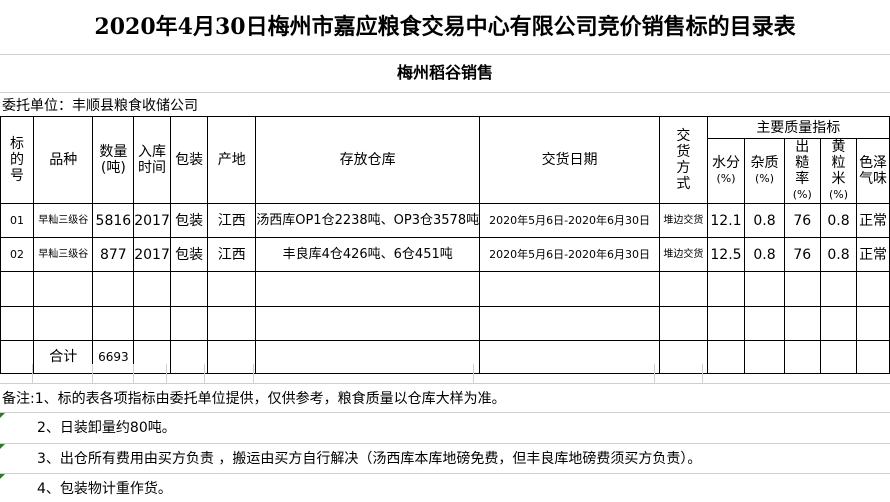 The height and width of the screenshot is (502, 890). I want to click on header-color-odor: 色泽气味, so click(873, 171).